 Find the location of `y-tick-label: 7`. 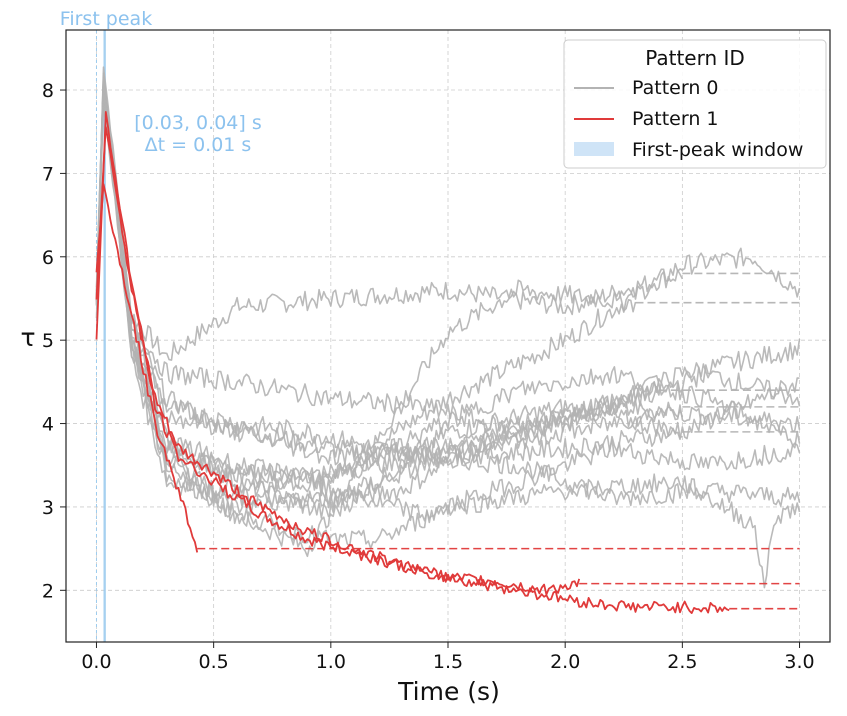

y-tick-label: 7 is located at coordinates (48, 174).